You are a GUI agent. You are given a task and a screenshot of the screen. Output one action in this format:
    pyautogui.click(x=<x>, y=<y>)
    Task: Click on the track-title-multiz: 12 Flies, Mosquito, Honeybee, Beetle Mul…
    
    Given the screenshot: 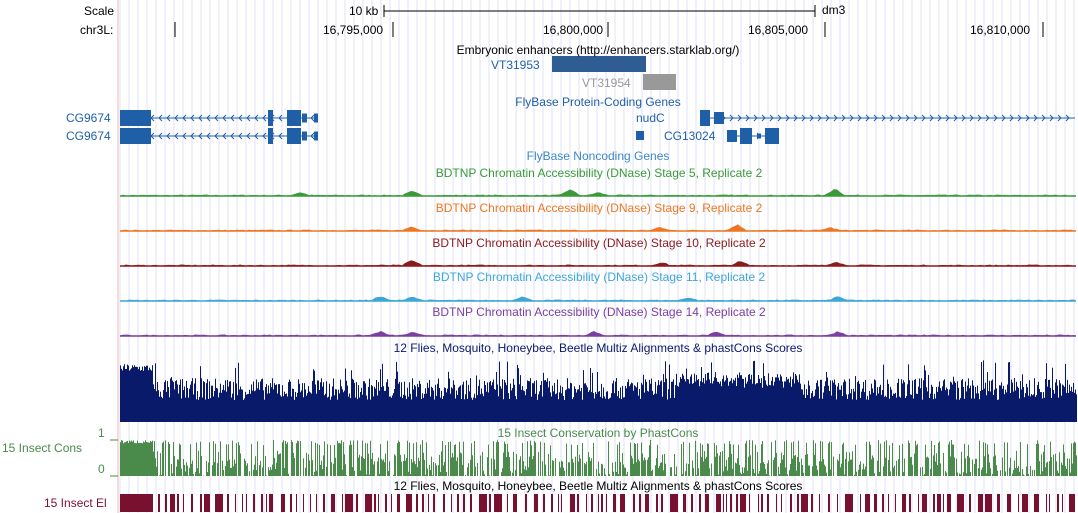 What is the action you would take?
    pyautogui.click(x=598, y=348)
    